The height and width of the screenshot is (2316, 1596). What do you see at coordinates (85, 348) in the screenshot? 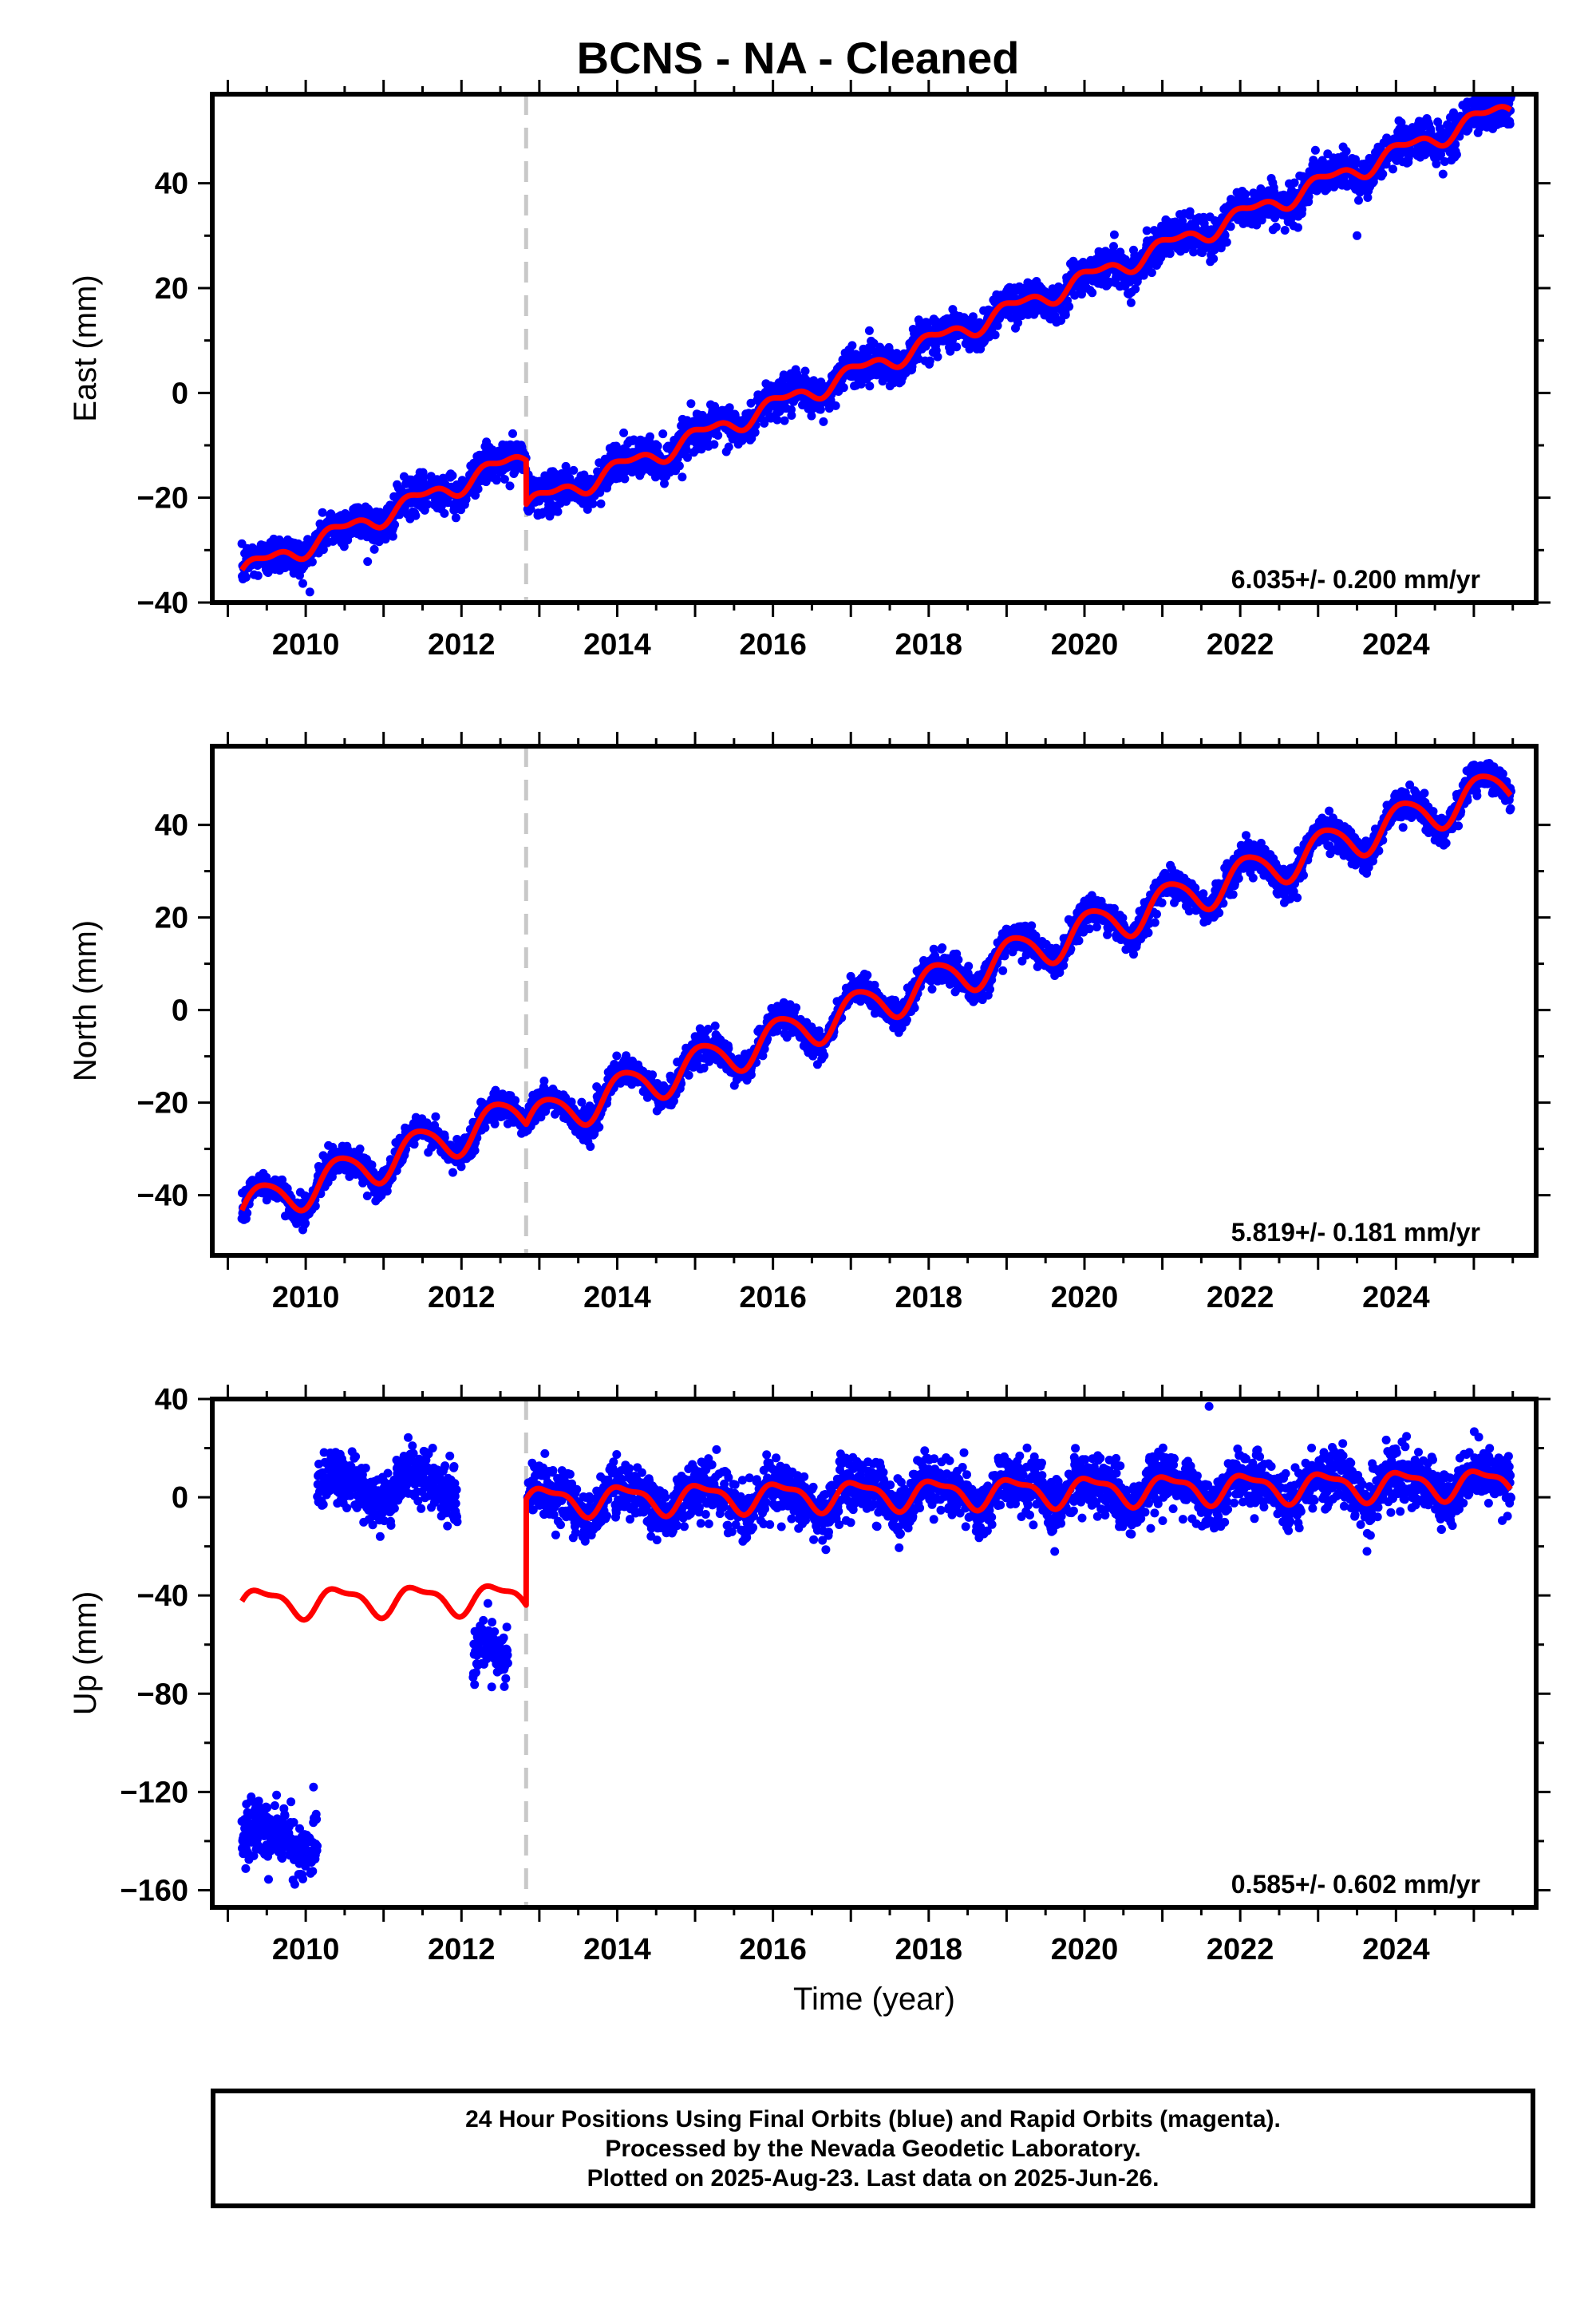
I see `y-axis-label: East (mm)` at bounding box center [85, 348].